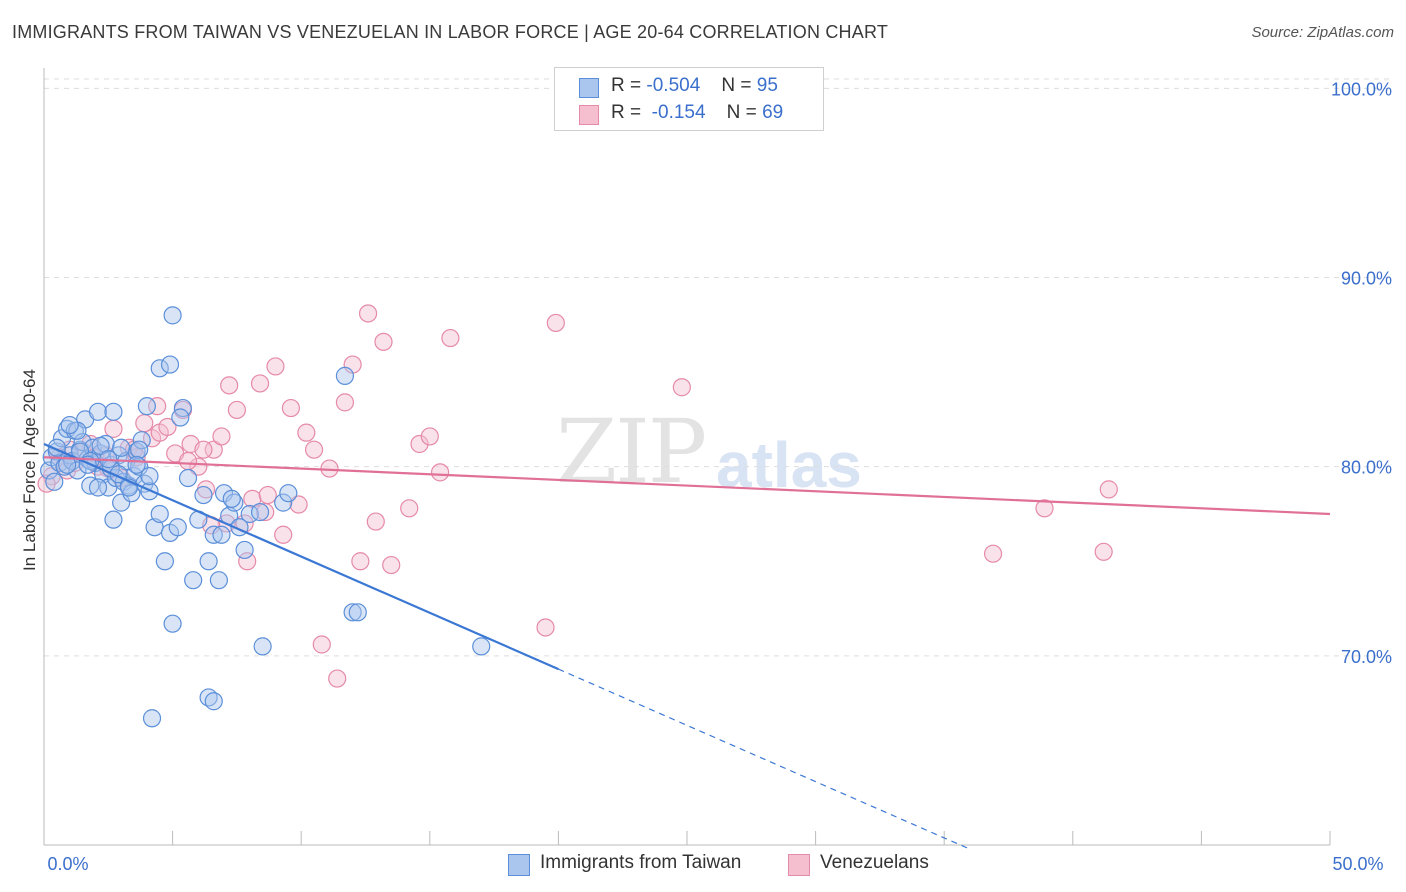 The image size is (1406, 892). I want to click on y-axis-label: In Labor Force | Age 20-64, so click(29, 470).